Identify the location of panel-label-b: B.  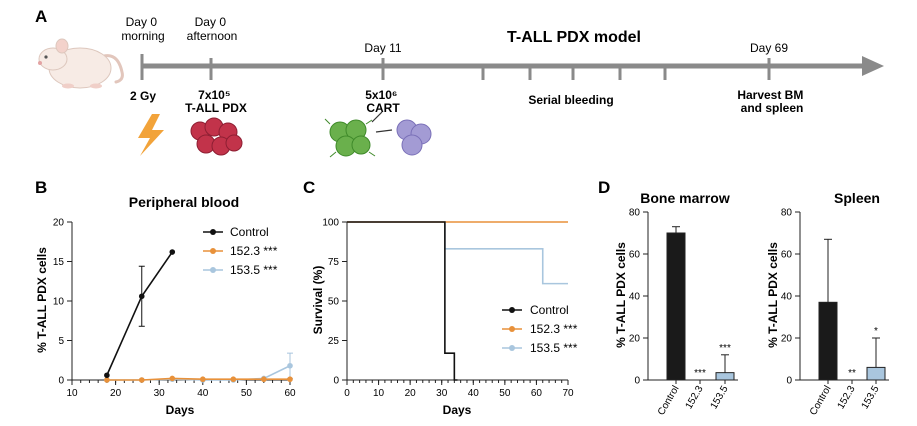
(41, 187).